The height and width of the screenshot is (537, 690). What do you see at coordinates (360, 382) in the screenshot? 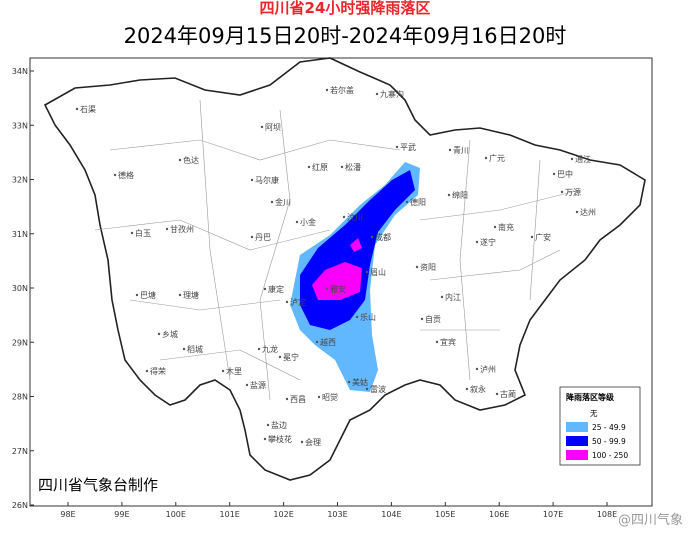
I see `place-label: 美姑` at bounding box center [360, 382].